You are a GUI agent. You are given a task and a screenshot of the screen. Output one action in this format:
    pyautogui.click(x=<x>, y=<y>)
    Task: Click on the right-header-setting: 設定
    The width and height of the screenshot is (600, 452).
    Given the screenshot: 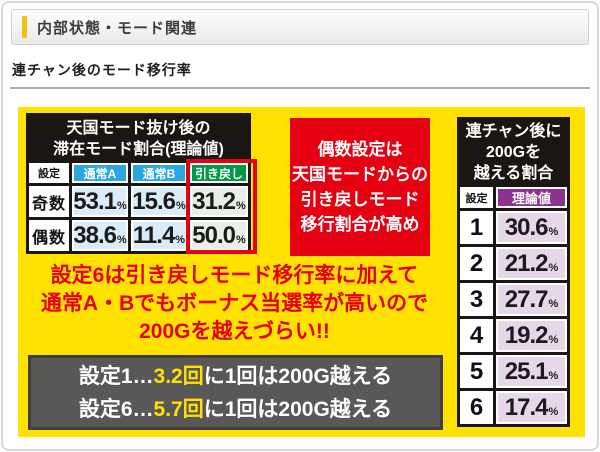 What is the action you would take?
    pyautogui.click(x=476, y=197)
    